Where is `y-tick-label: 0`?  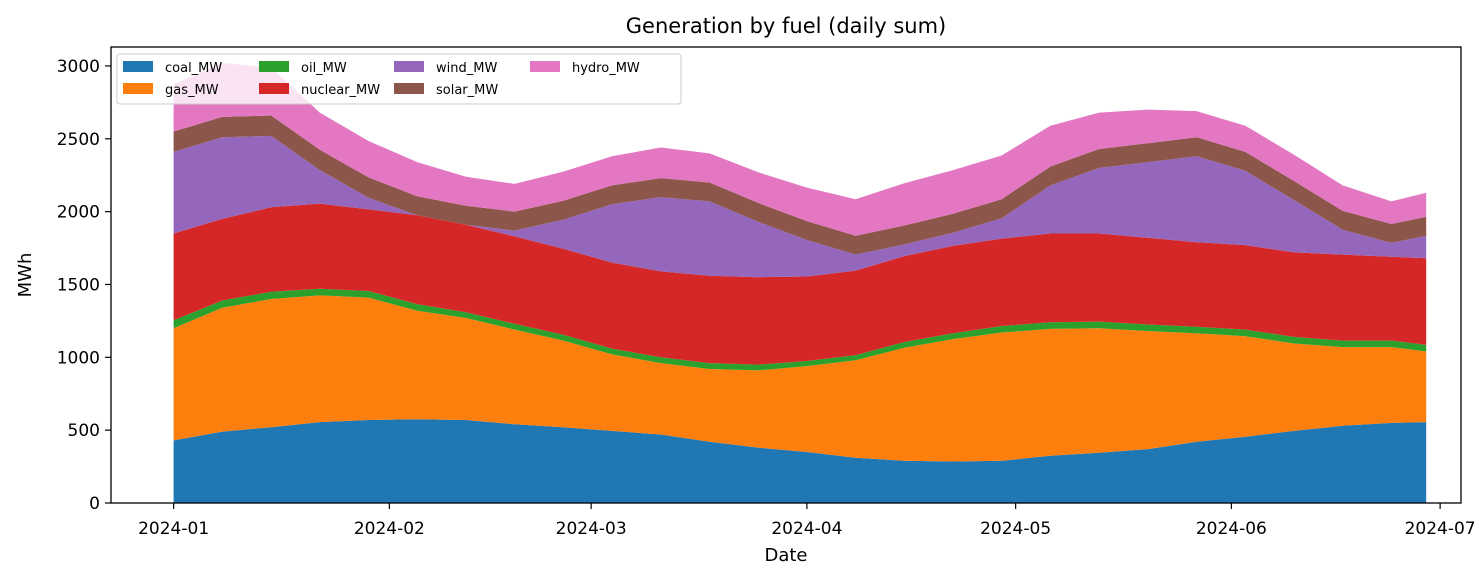 y-tick-label: 0 is located at coordinates (94, 504).